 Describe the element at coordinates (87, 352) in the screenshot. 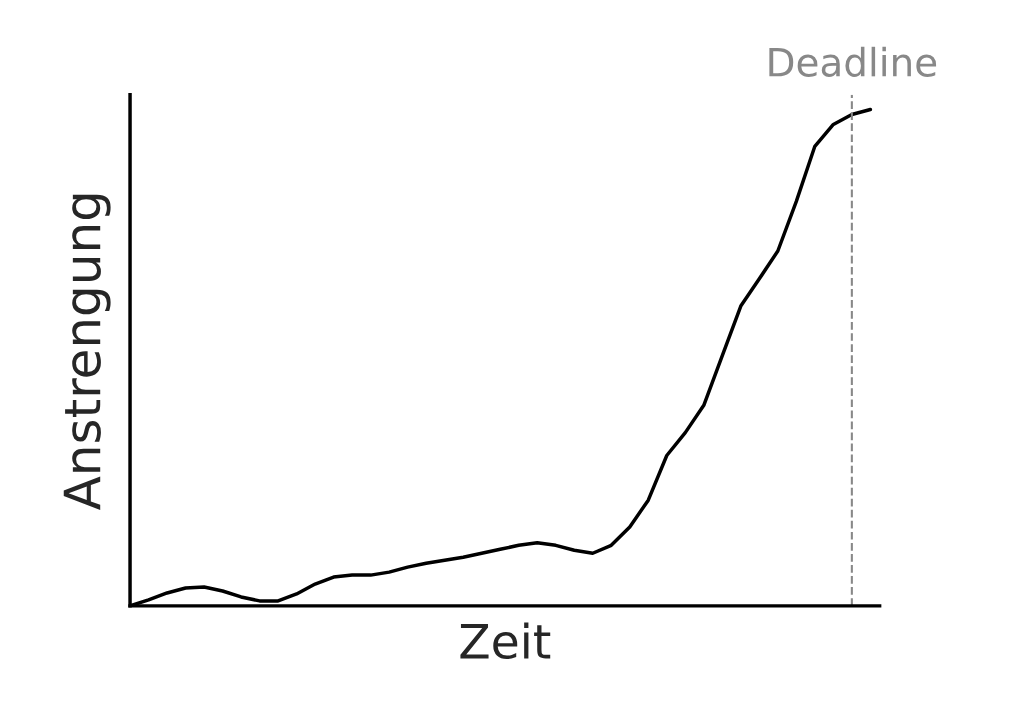

I see `y-axis-title: Anstrengung` at that location.